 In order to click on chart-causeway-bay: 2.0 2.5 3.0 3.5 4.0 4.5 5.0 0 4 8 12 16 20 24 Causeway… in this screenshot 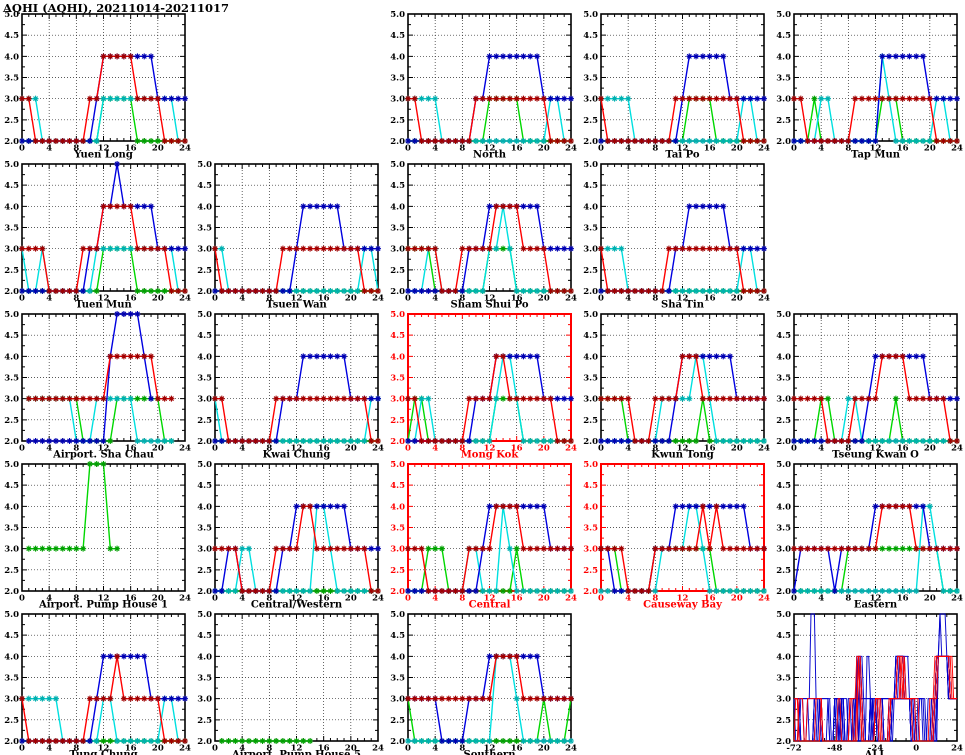, I will do `click(676, 535)`.